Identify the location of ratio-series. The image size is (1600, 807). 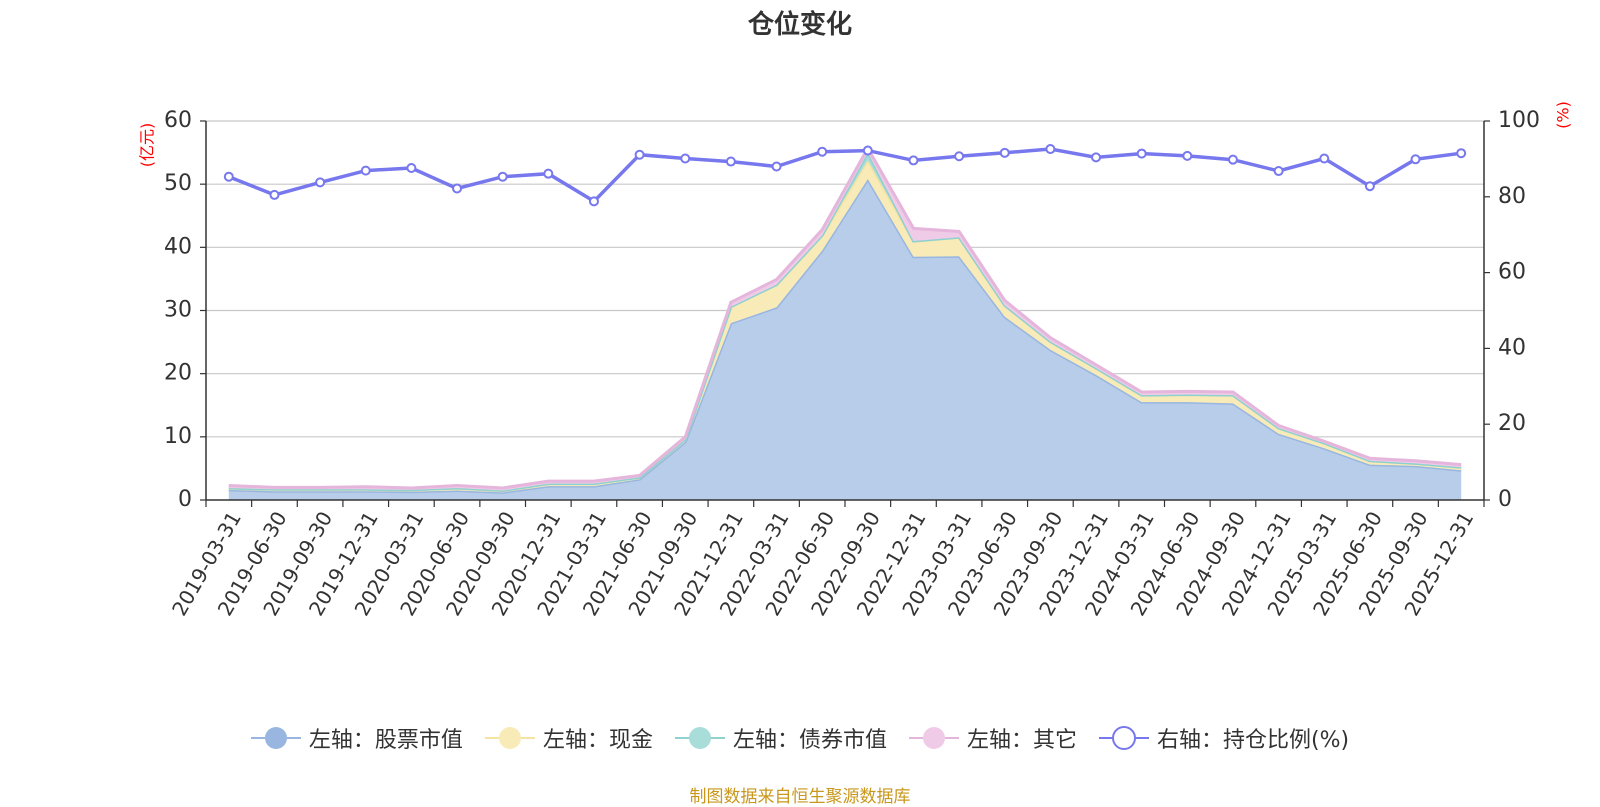
(845, 175).